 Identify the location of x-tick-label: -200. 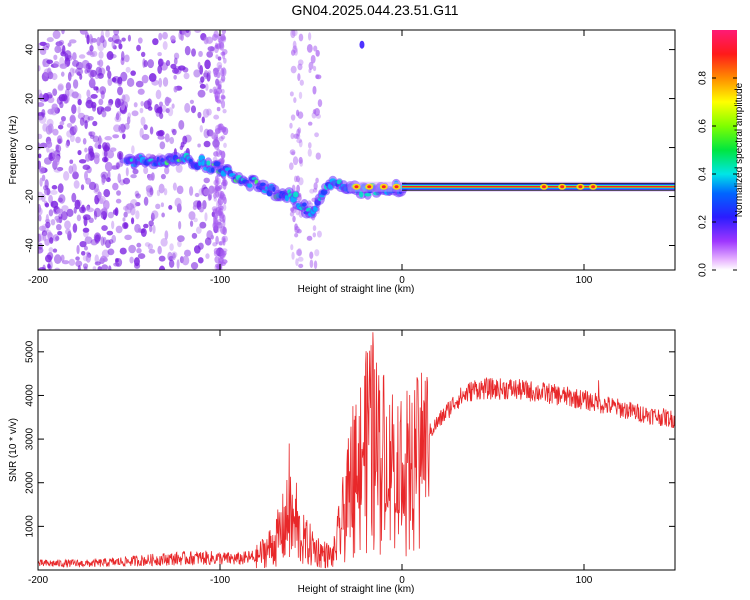
(38, 580).